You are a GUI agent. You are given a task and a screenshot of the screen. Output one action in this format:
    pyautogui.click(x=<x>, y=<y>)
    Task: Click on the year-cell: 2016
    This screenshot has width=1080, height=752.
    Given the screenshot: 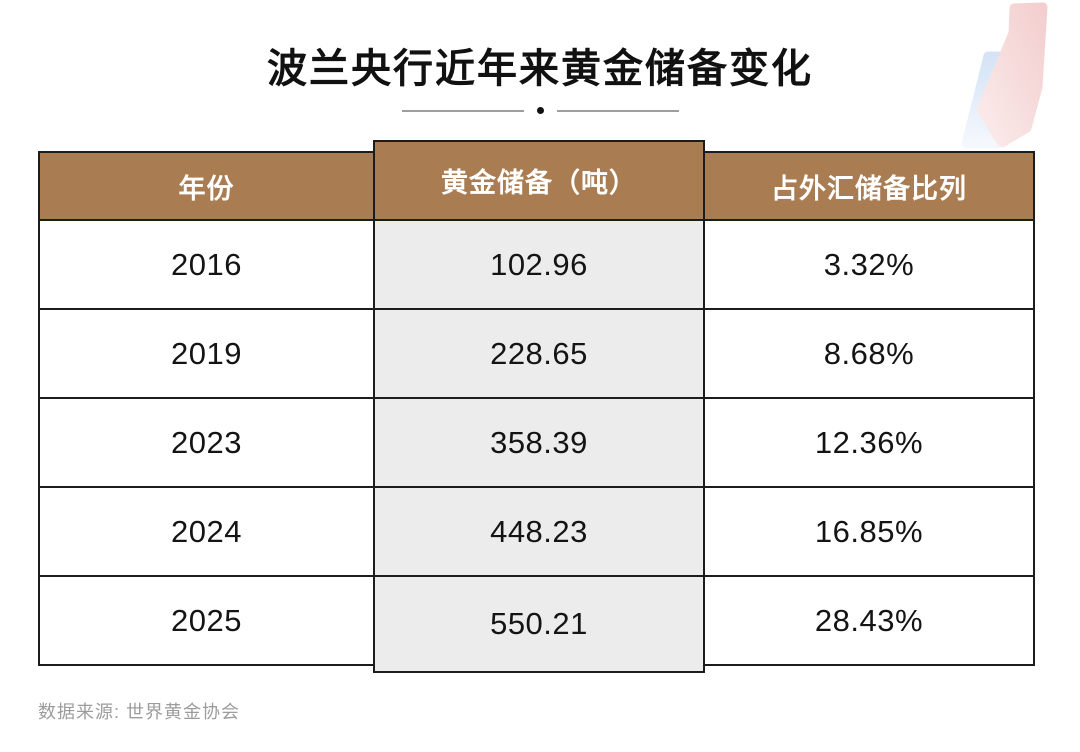 What is the action you would take?
    pyautogui.click(x=206, y=264)
    